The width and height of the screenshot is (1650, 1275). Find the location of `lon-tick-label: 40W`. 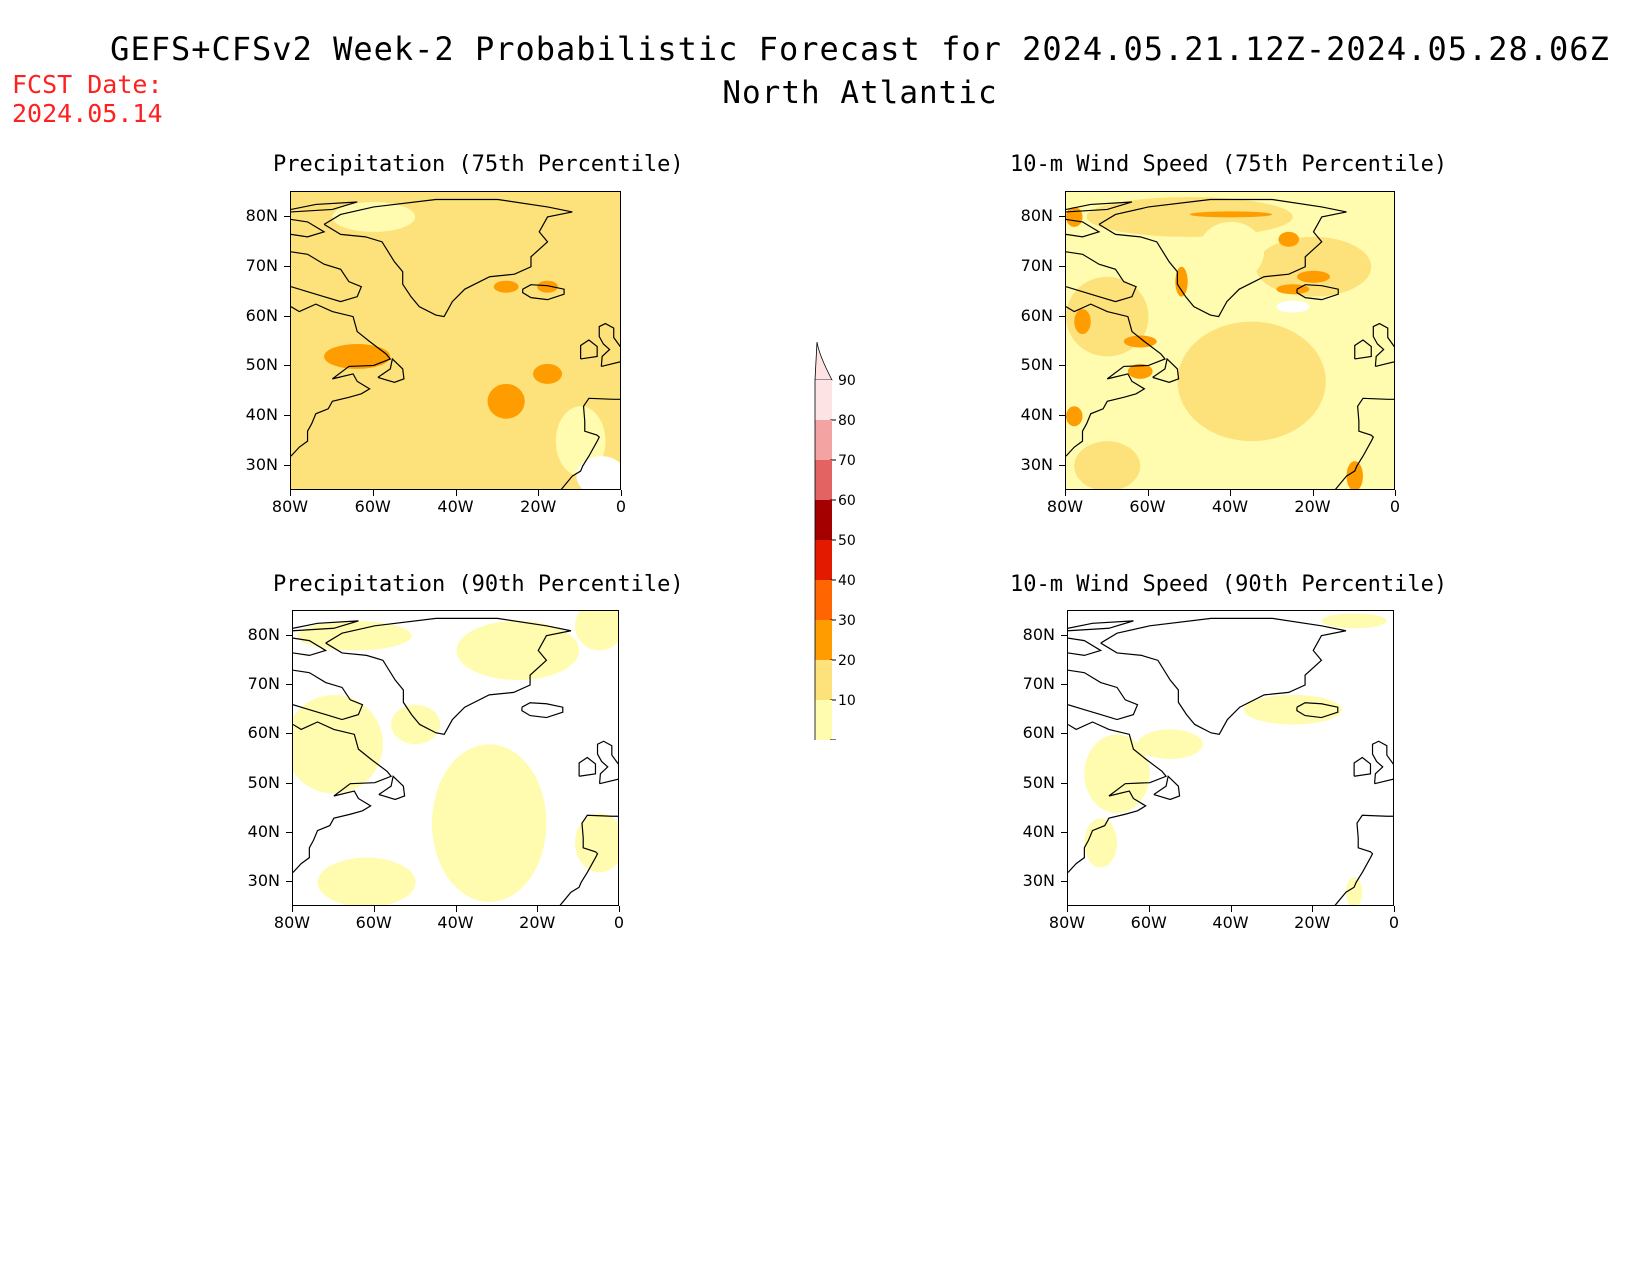

lon-tick-label: 40W is located at coordinates (1230, 922).